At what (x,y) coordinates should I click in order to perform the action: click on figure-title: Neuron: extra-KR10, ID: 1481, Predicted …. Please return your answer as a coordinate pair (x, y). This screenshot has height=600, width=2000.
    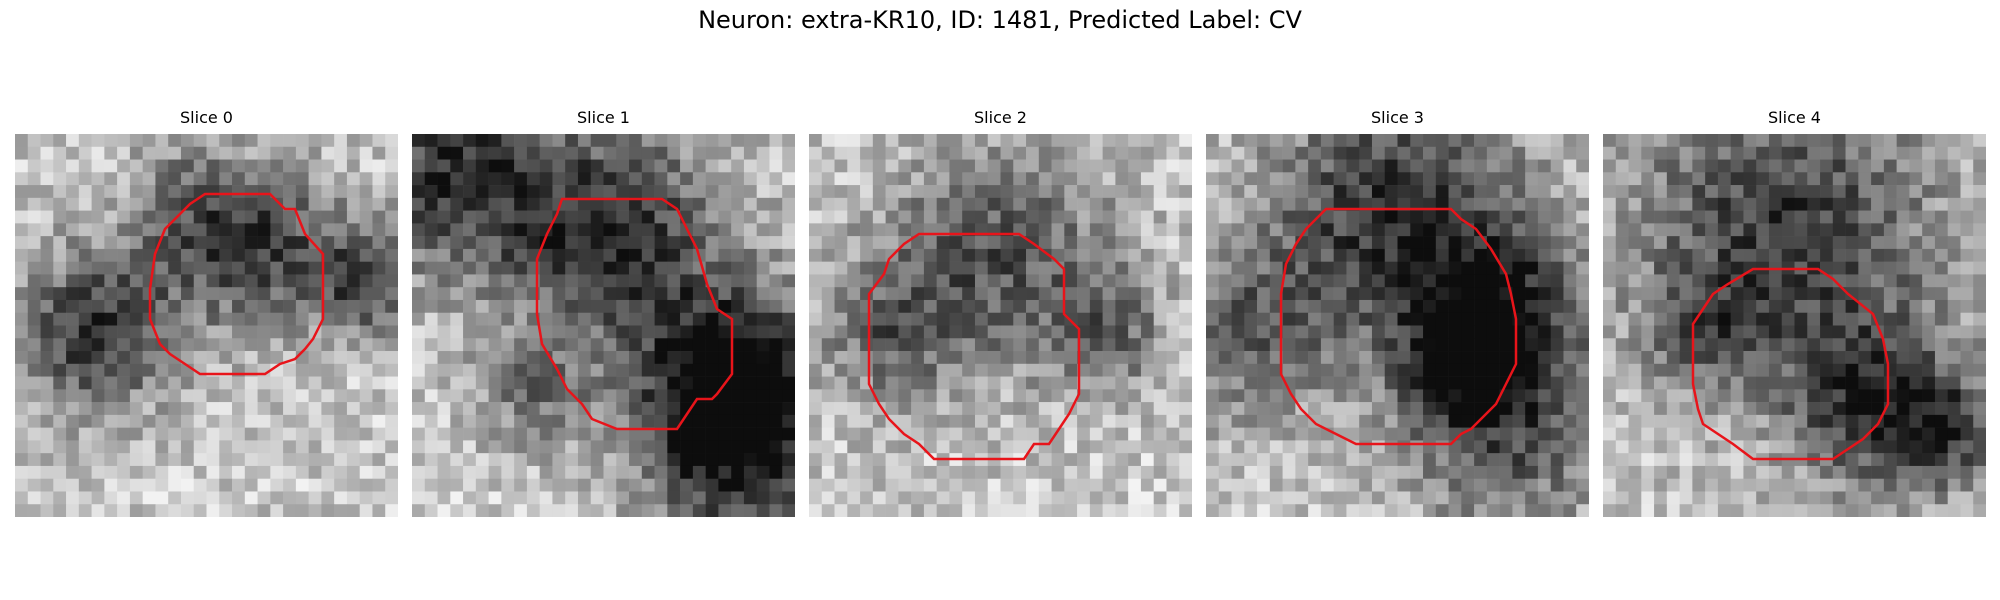
    Looking at the image, I should click on (1000, 20).